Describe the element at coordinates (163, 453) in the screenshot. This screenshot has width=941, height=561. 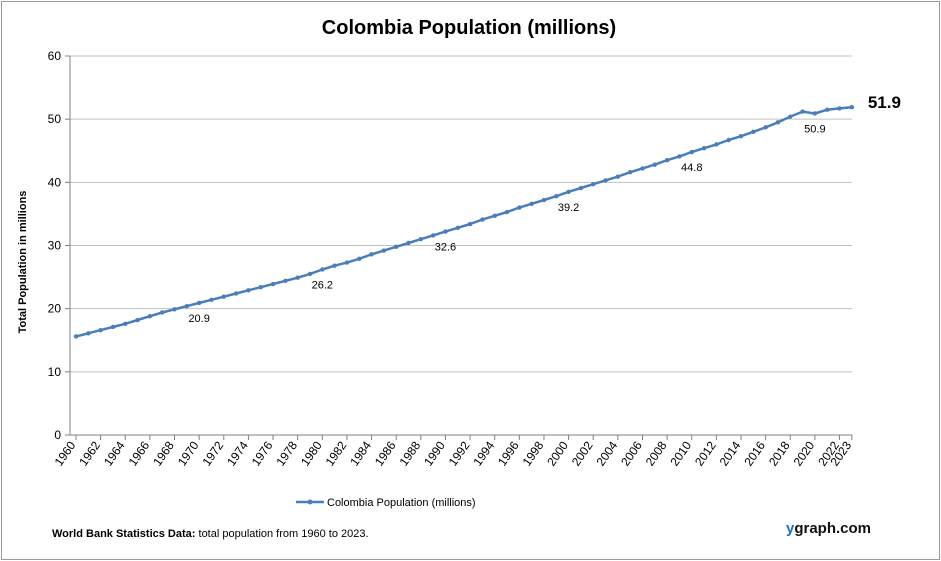
I see `x-tick-label: 1968` at that location.